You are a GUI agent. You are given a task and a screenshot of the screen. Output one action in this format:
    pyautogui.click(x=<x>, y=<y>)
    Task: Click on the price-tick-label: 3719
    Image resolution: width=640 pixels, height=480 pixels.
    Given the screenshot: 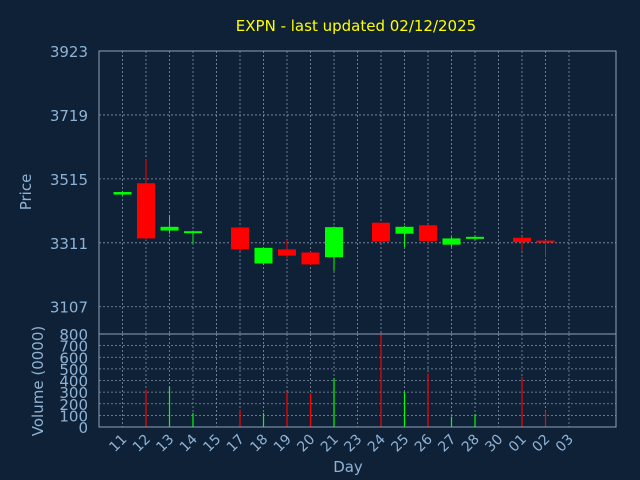 What is the action you would take?
    pyautogui.click(x=69, y=116)
    